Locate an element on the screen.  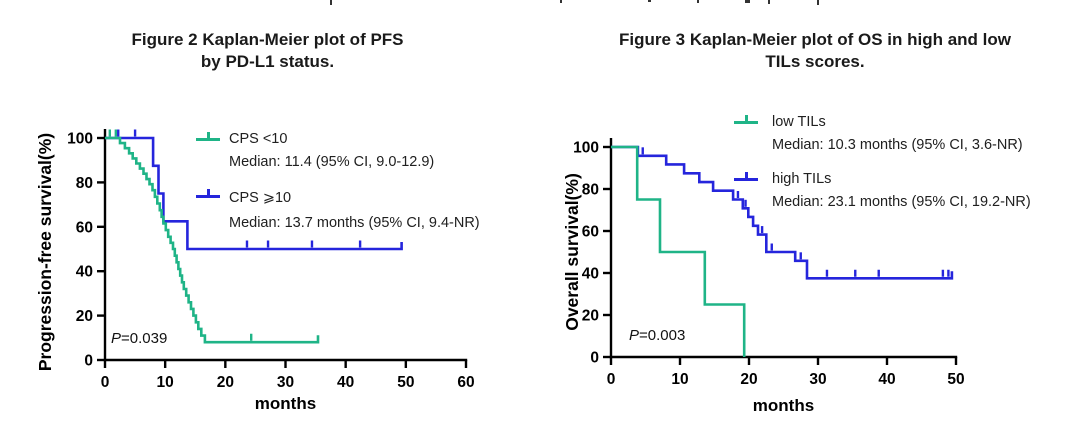
low-tils-legend-label: low TILs is located at coordinates (799, 122).